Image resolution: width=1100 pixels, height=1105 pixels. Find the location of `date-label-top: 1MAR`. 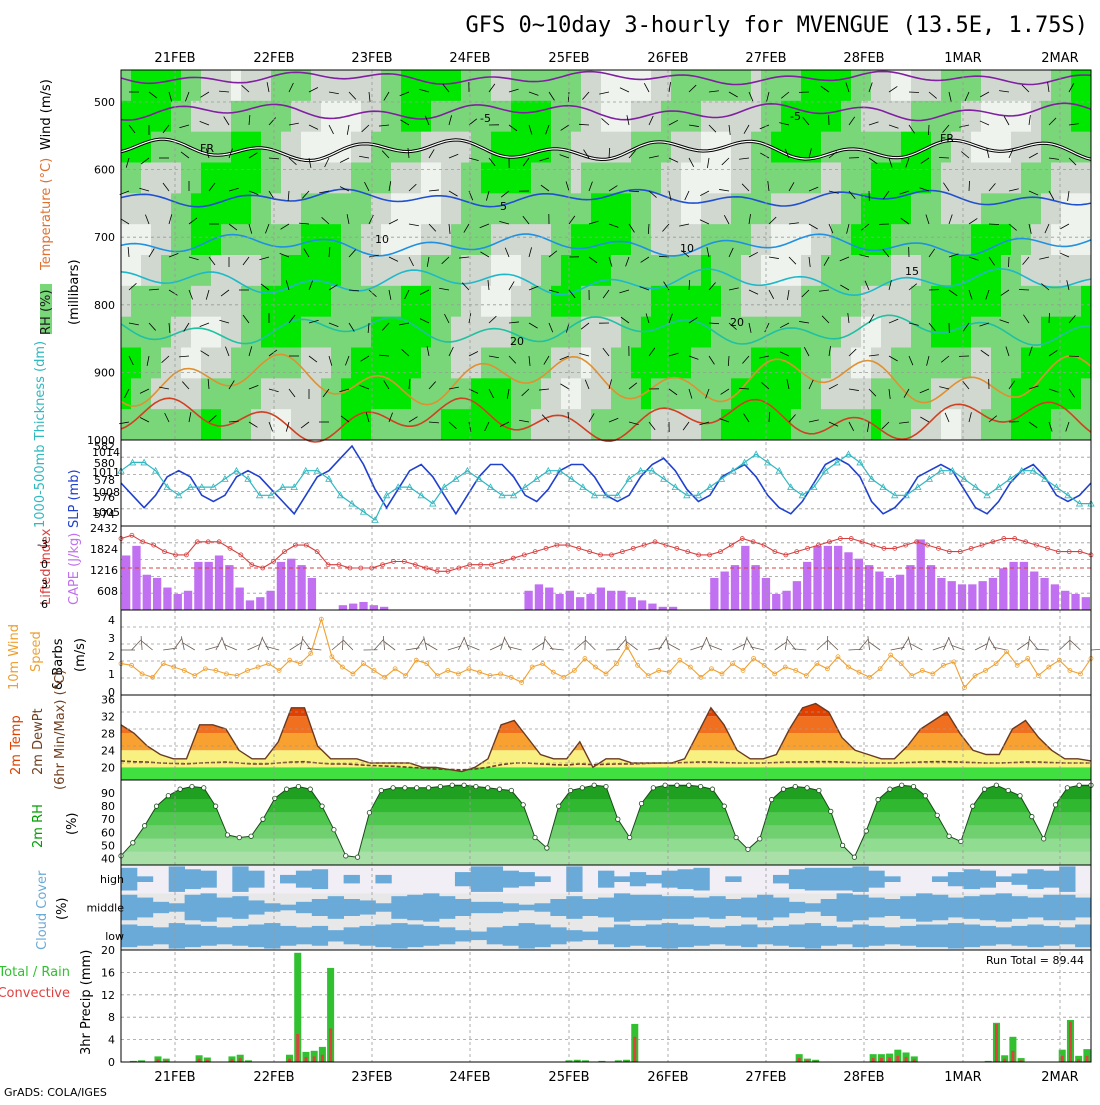

date-label-top: 1MAR is located at coordinates (962, 58).